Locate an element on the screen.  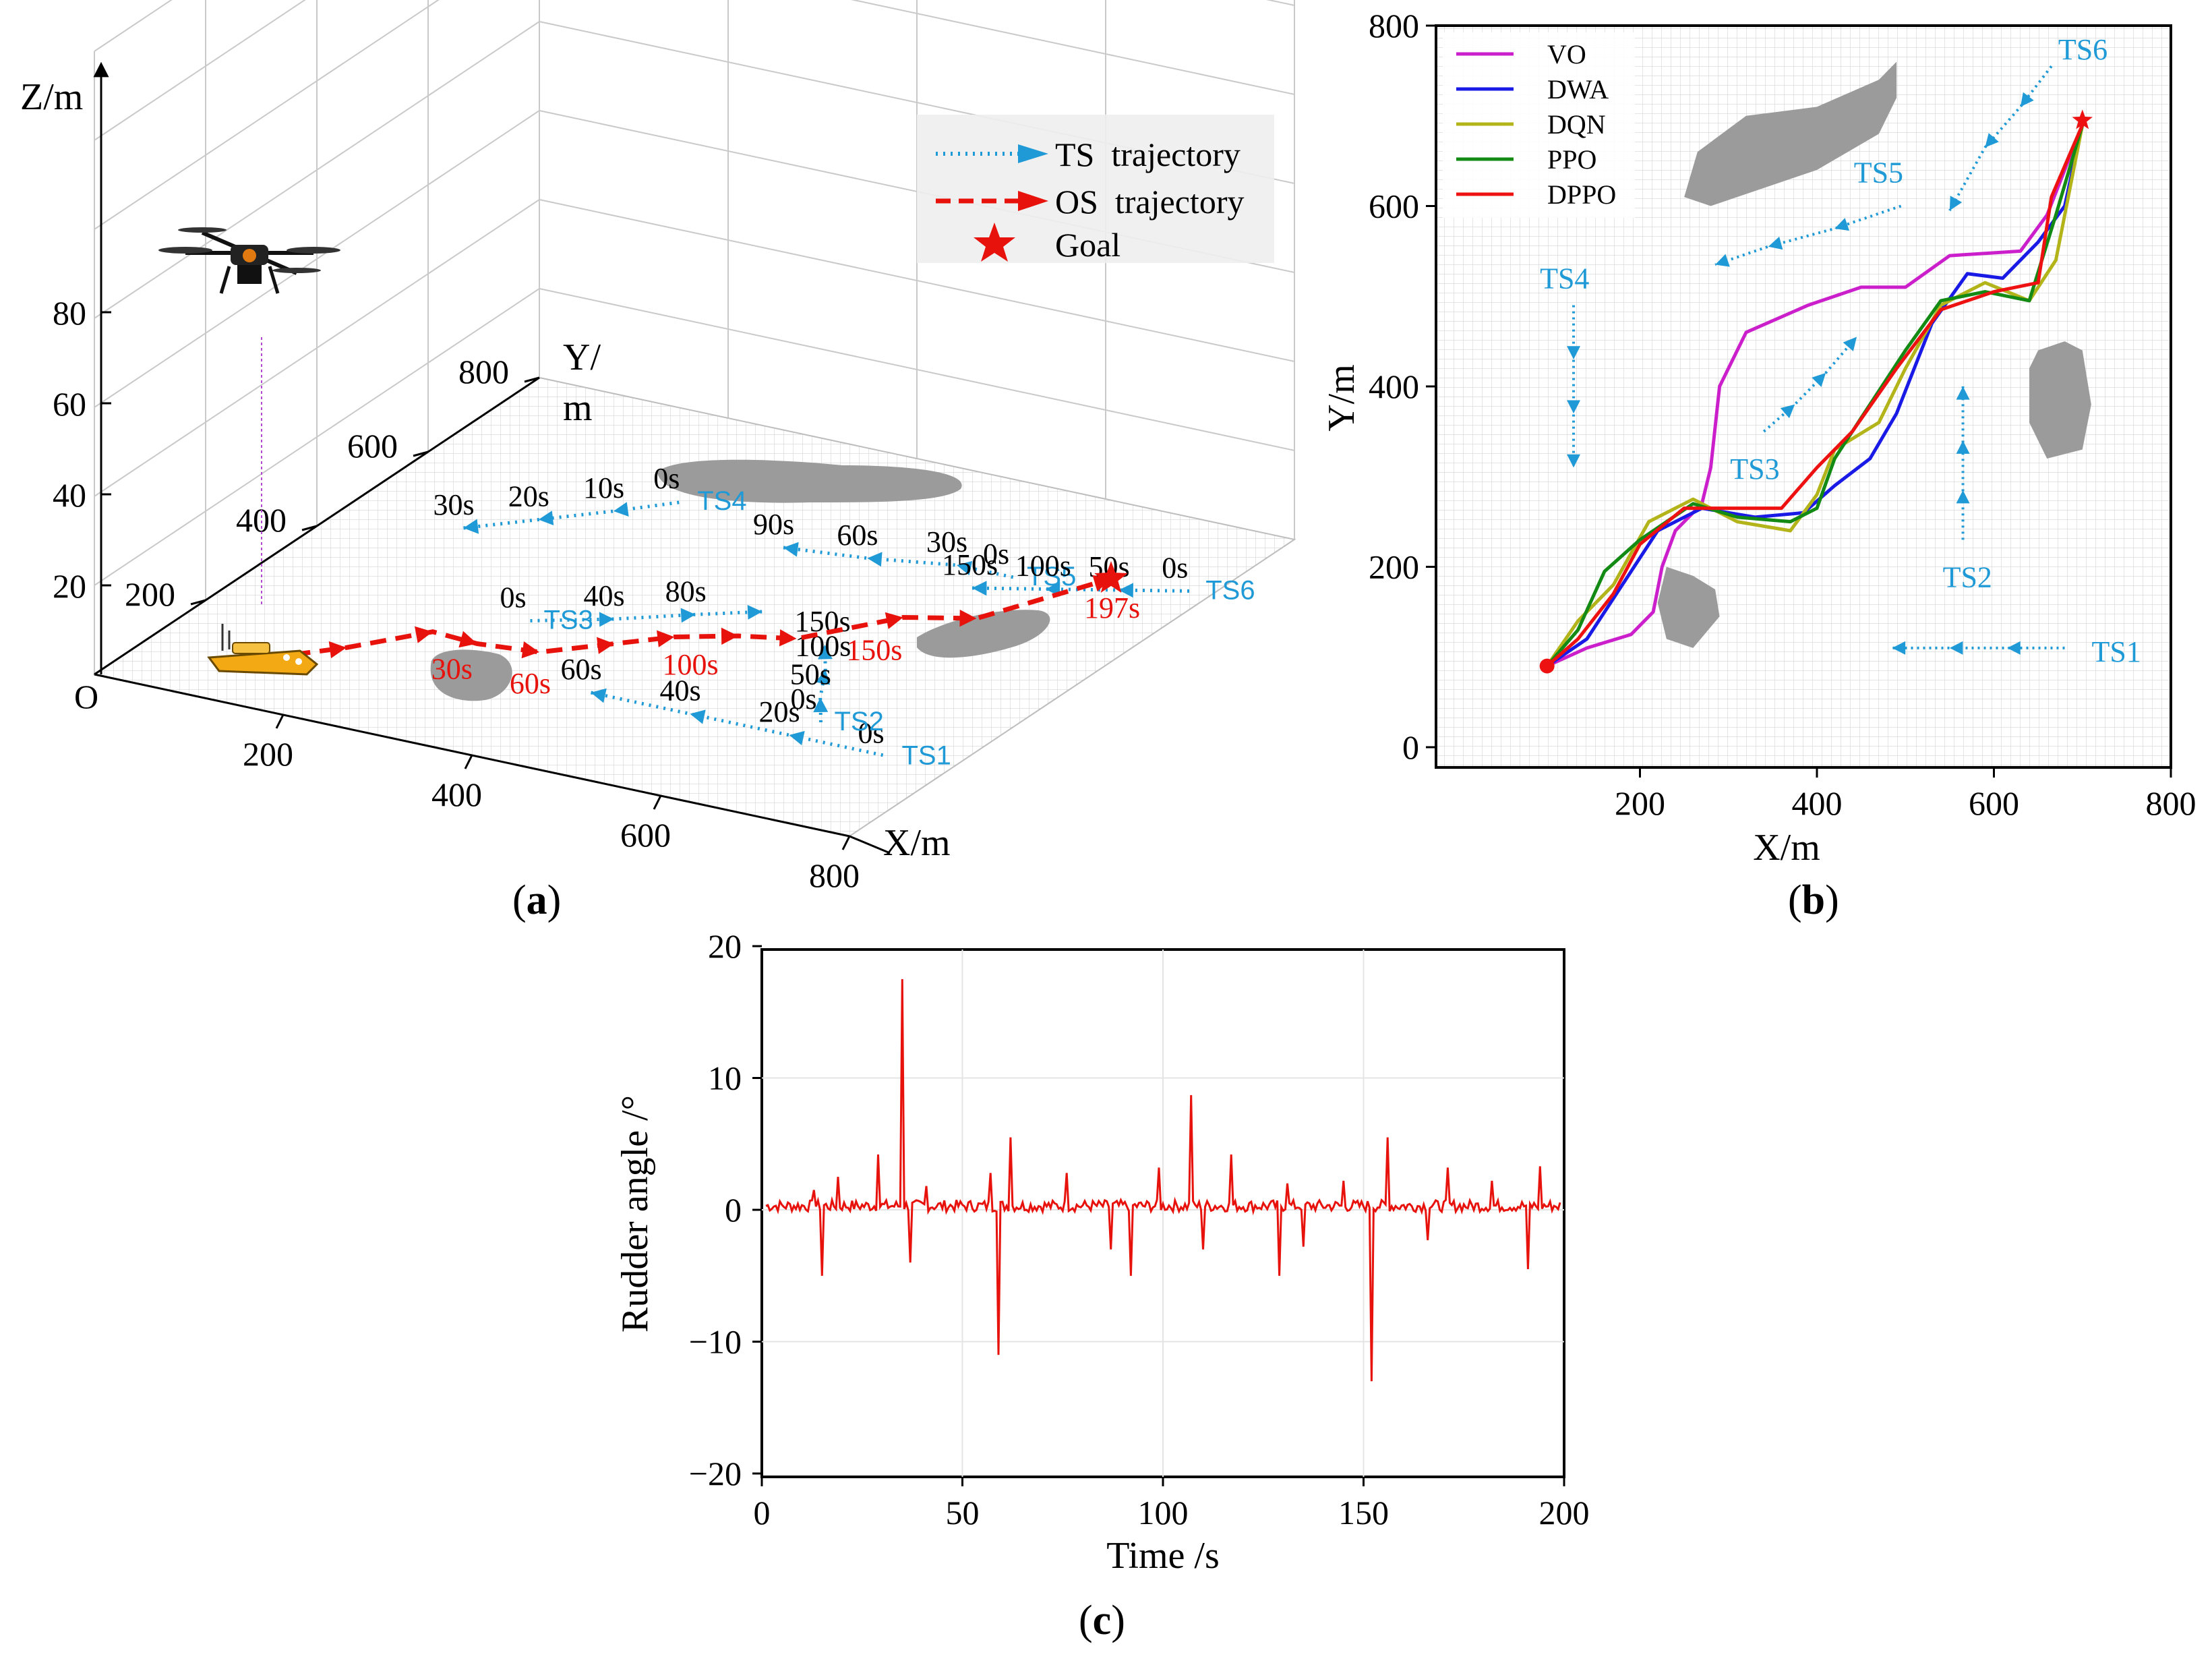
y-tick-label: 200 is located at coordinates (150, 594).